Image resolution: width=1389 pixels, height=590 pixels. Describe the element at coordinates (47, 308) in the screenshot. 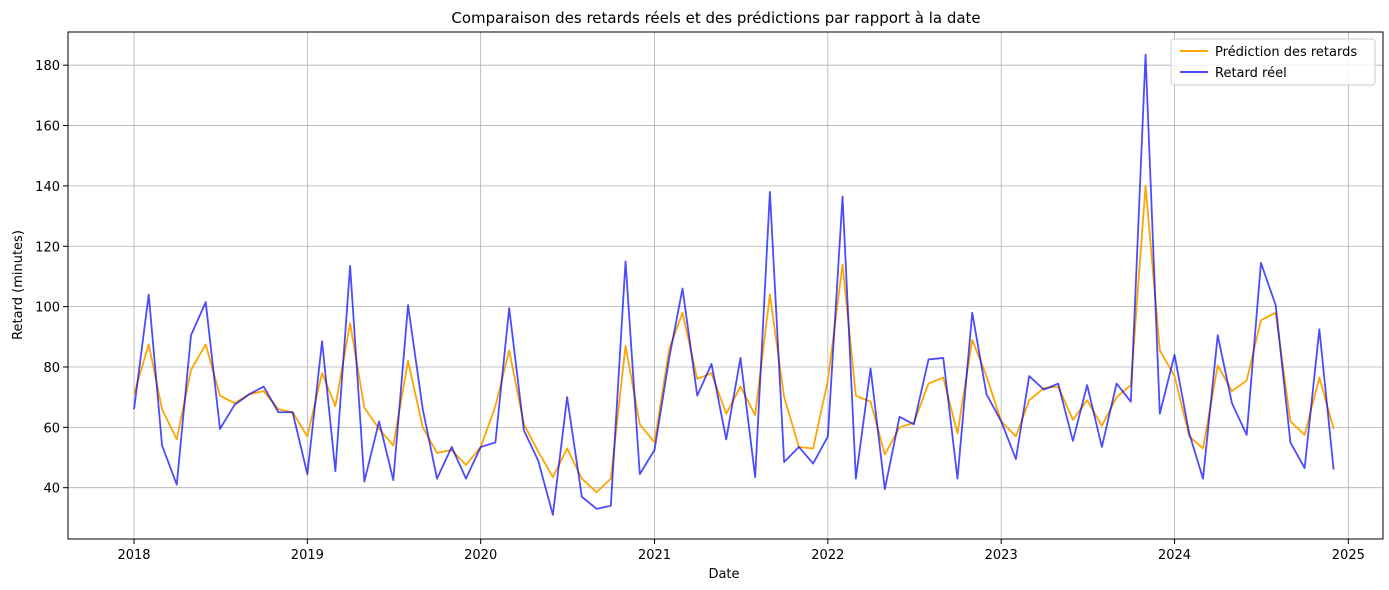

I see `y-tick-label: 100` at that location.